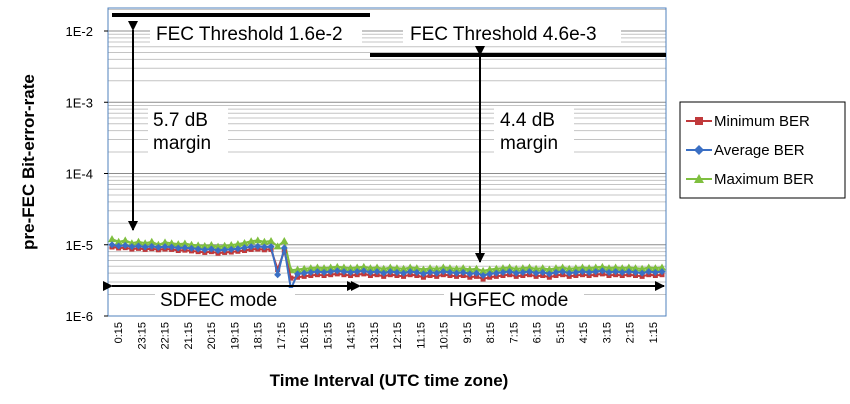  Describe the element at coordinates (119, 332) in the screenshot. I see `x-tick-label: 0:15` at that location.